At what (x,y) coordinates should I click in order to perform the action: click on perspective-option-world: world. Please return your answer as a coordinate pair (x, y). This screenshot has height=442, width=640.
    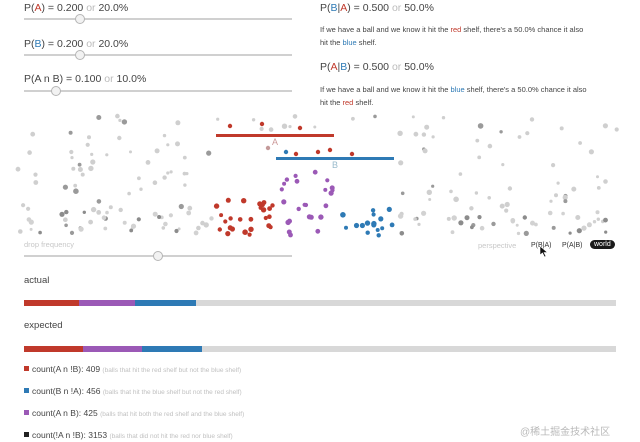
    Looking at the image, I should click on (602, 244).